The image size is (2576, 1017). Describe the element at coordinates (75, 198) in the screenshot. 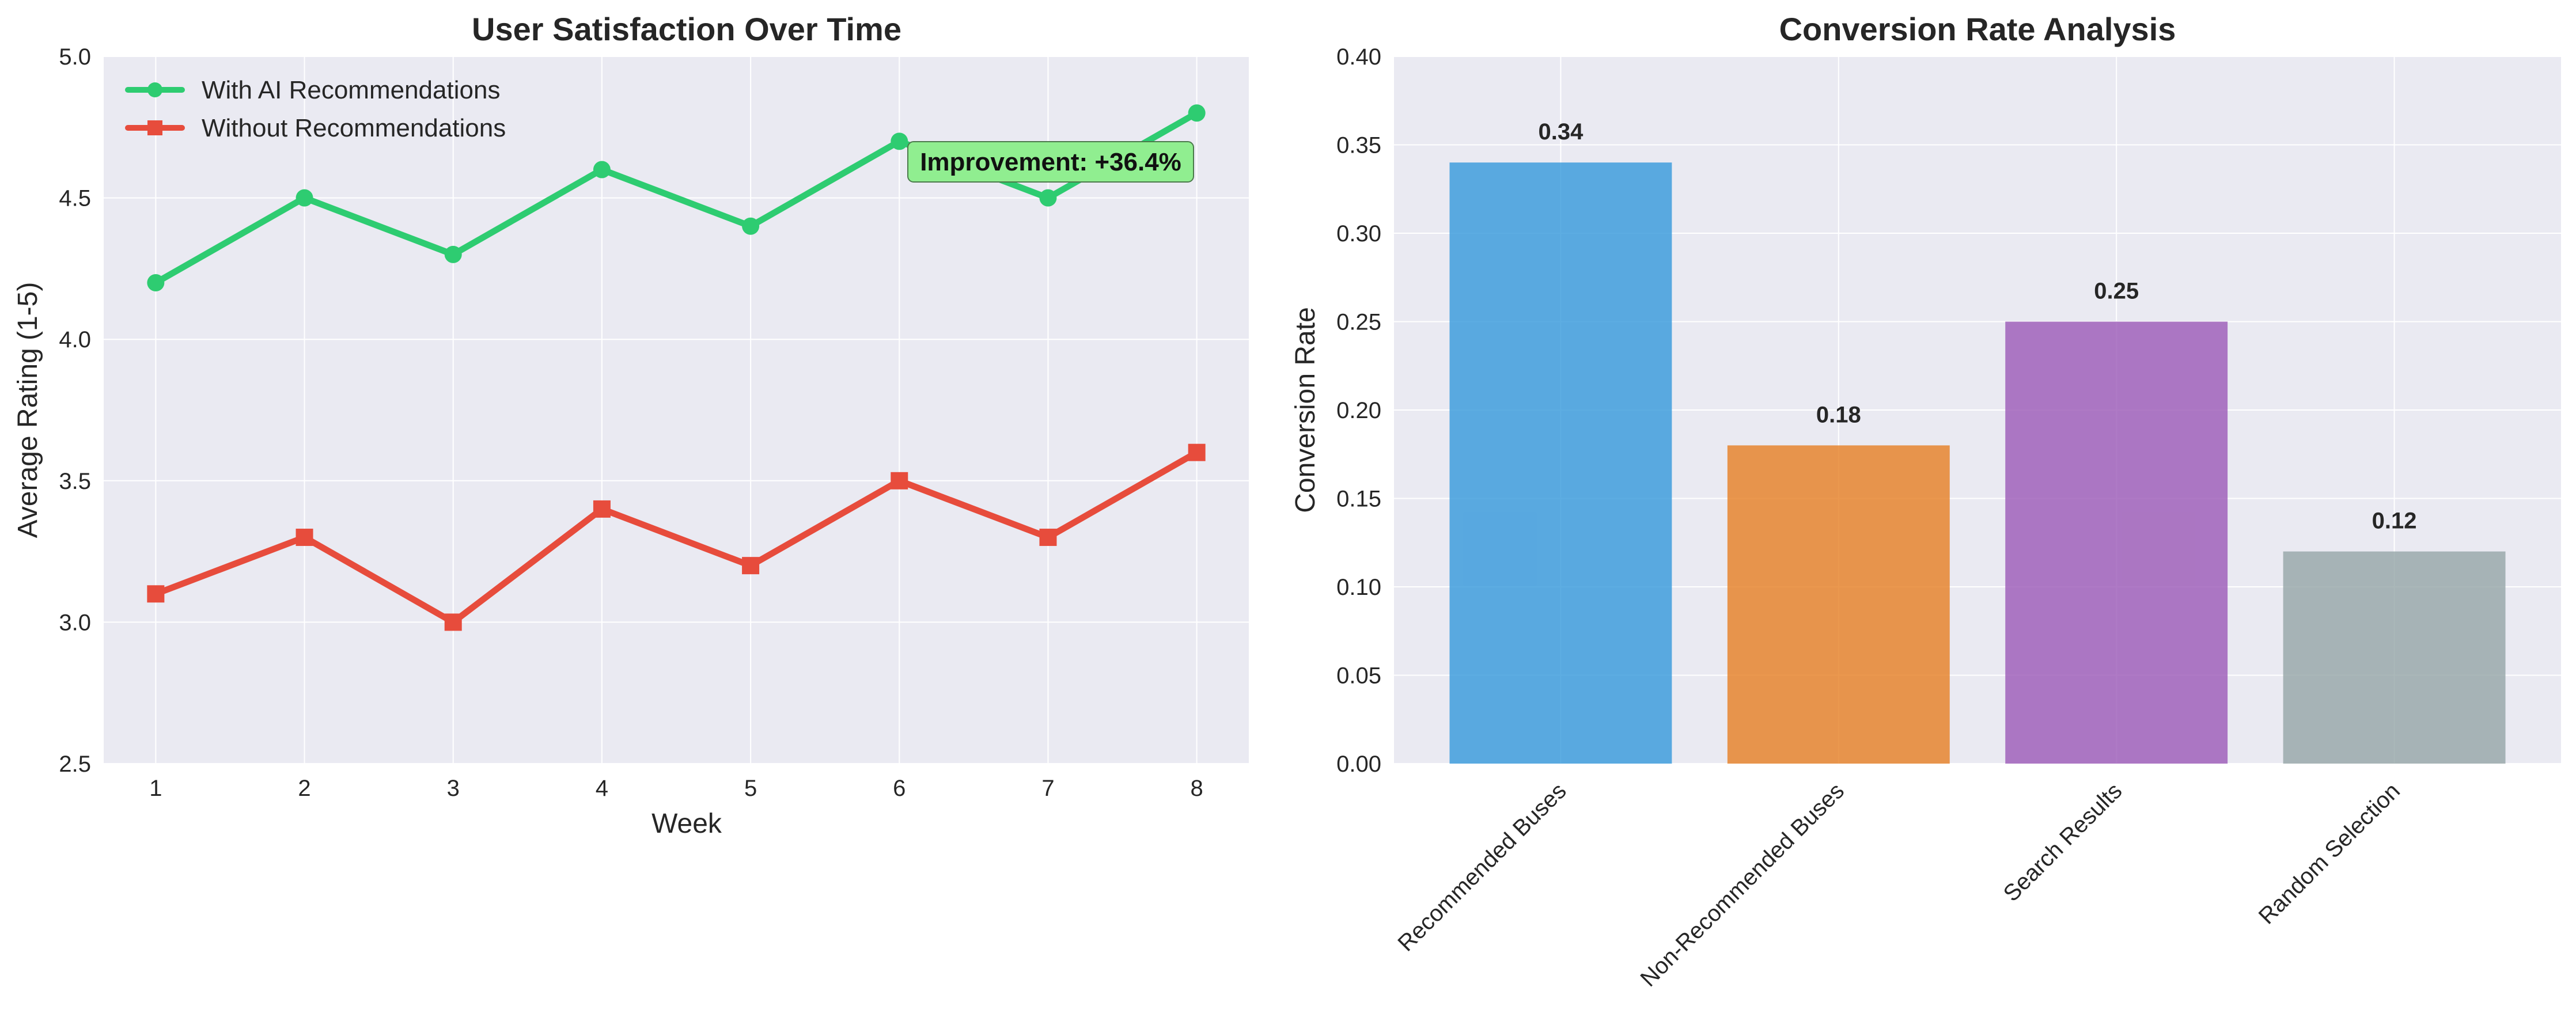

I see `line-chart-y-tick-label: 4.5` at that location.